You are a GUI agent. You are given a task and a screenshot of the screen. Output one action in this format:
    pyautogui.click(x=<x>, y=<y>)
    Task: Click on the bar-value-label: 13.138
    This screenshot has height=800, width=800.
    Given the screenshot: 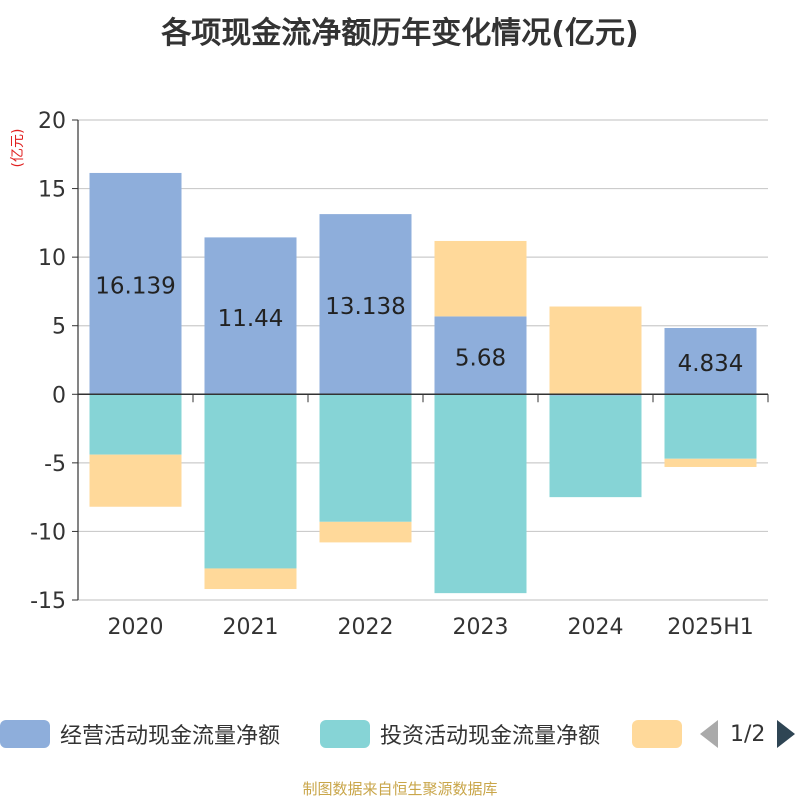 What is the action you would take?
    pyautogui.click(x=365, y=307)
    